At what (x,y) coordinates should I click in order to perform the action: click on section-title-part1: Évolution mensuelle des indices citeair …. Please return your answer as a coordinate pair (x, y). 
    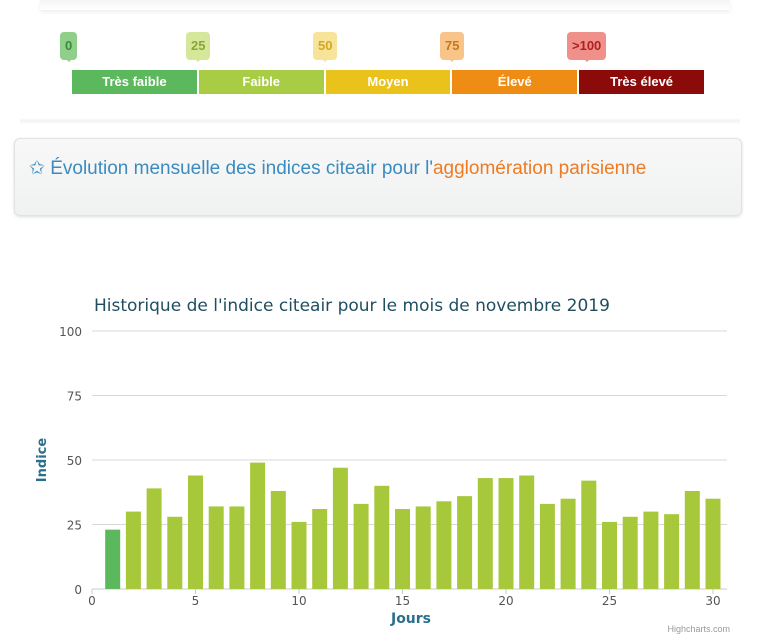
    Looking at the image, I should click on (241, 168).